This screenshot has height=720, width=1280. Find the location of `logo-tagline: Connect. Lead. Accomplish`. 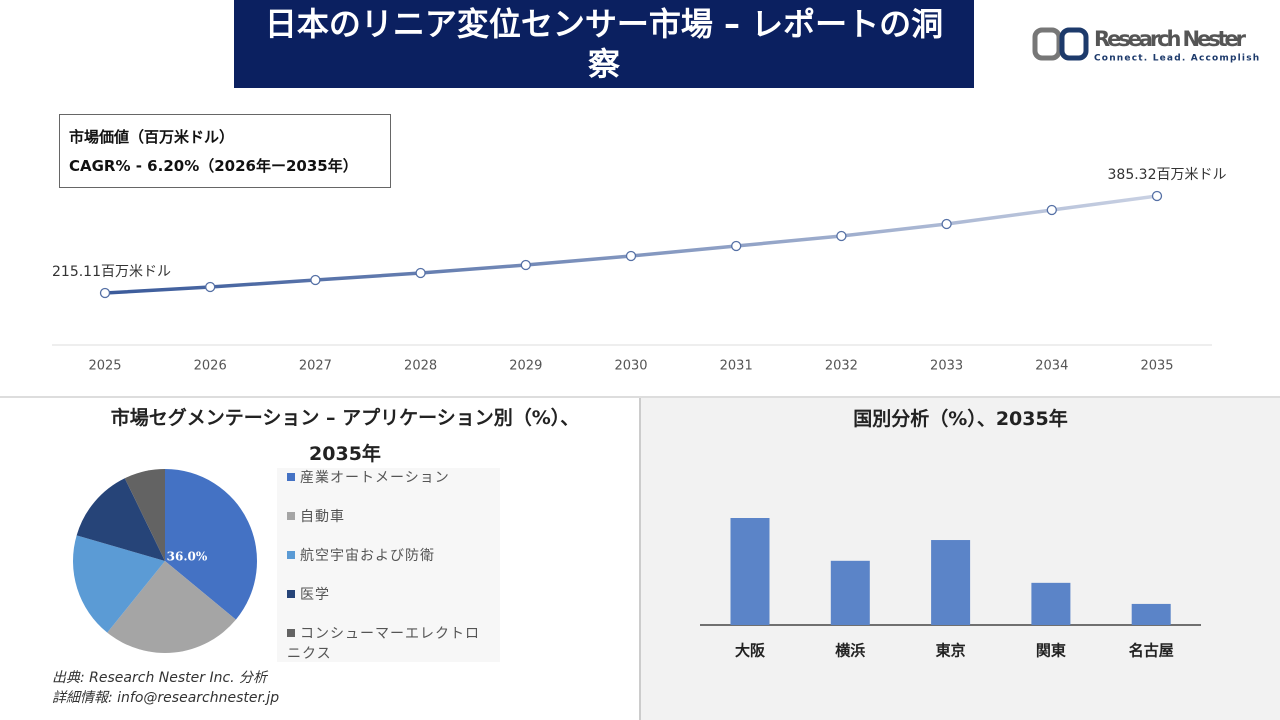

logo-tagline: Connect. Lead. Accomplish is located at coordinates (1177, 59).